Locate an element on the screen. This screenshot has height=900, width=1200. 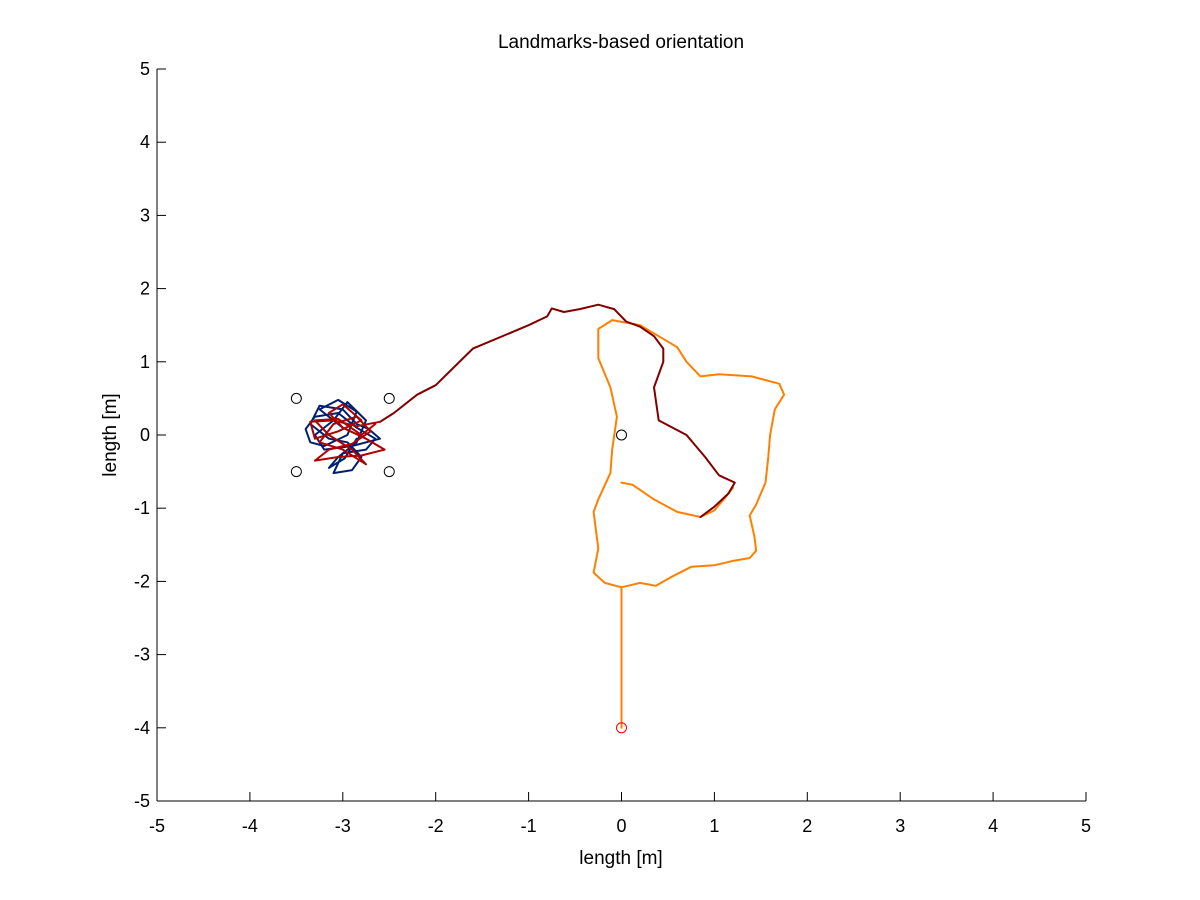
x-tick-label: -2 is located at coordinates (436, 826).